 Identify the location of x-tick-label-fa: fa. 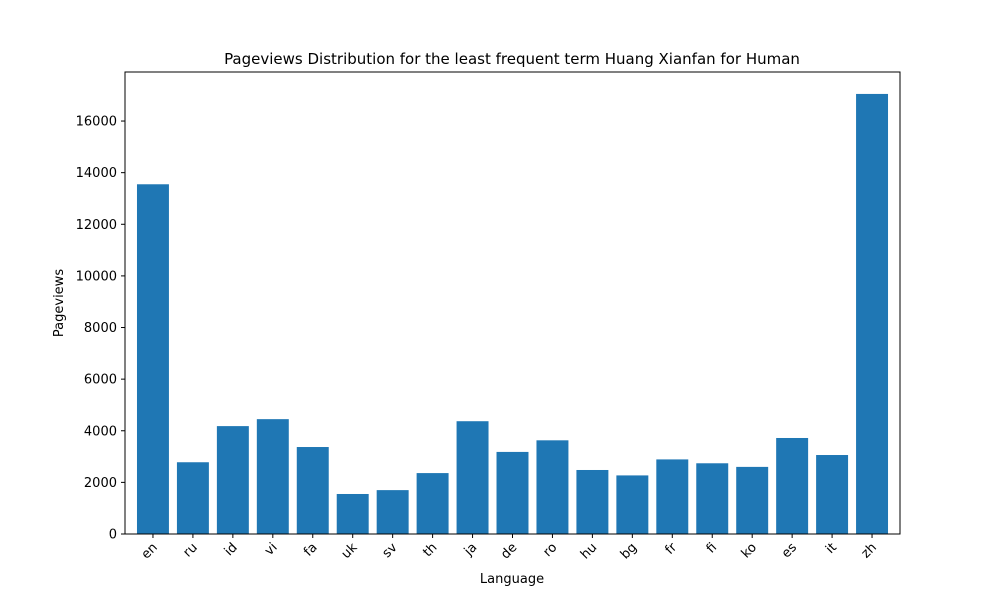
(310, 549).